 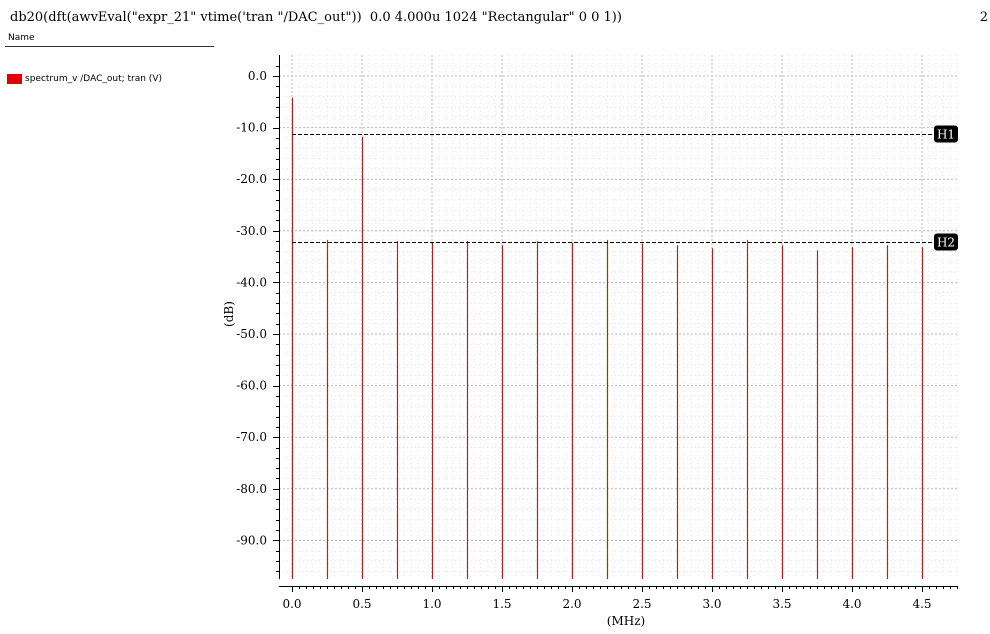 I want to click on legend-divider, so click(x=109, y=46).